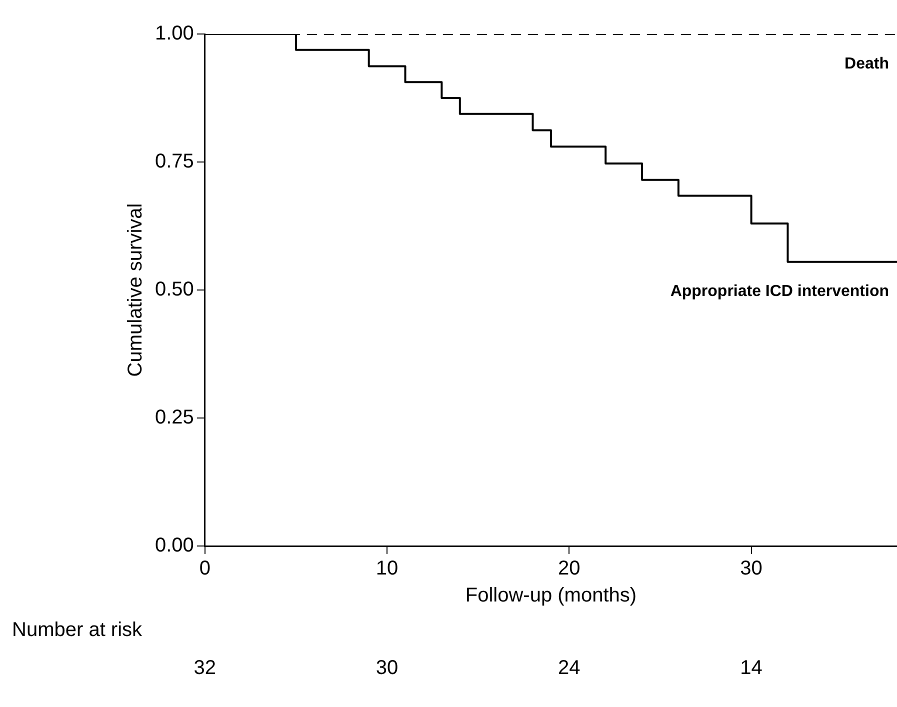 The width and height of the screenshot is (897, 707). I want to click on text: 24, so click(569, 668).